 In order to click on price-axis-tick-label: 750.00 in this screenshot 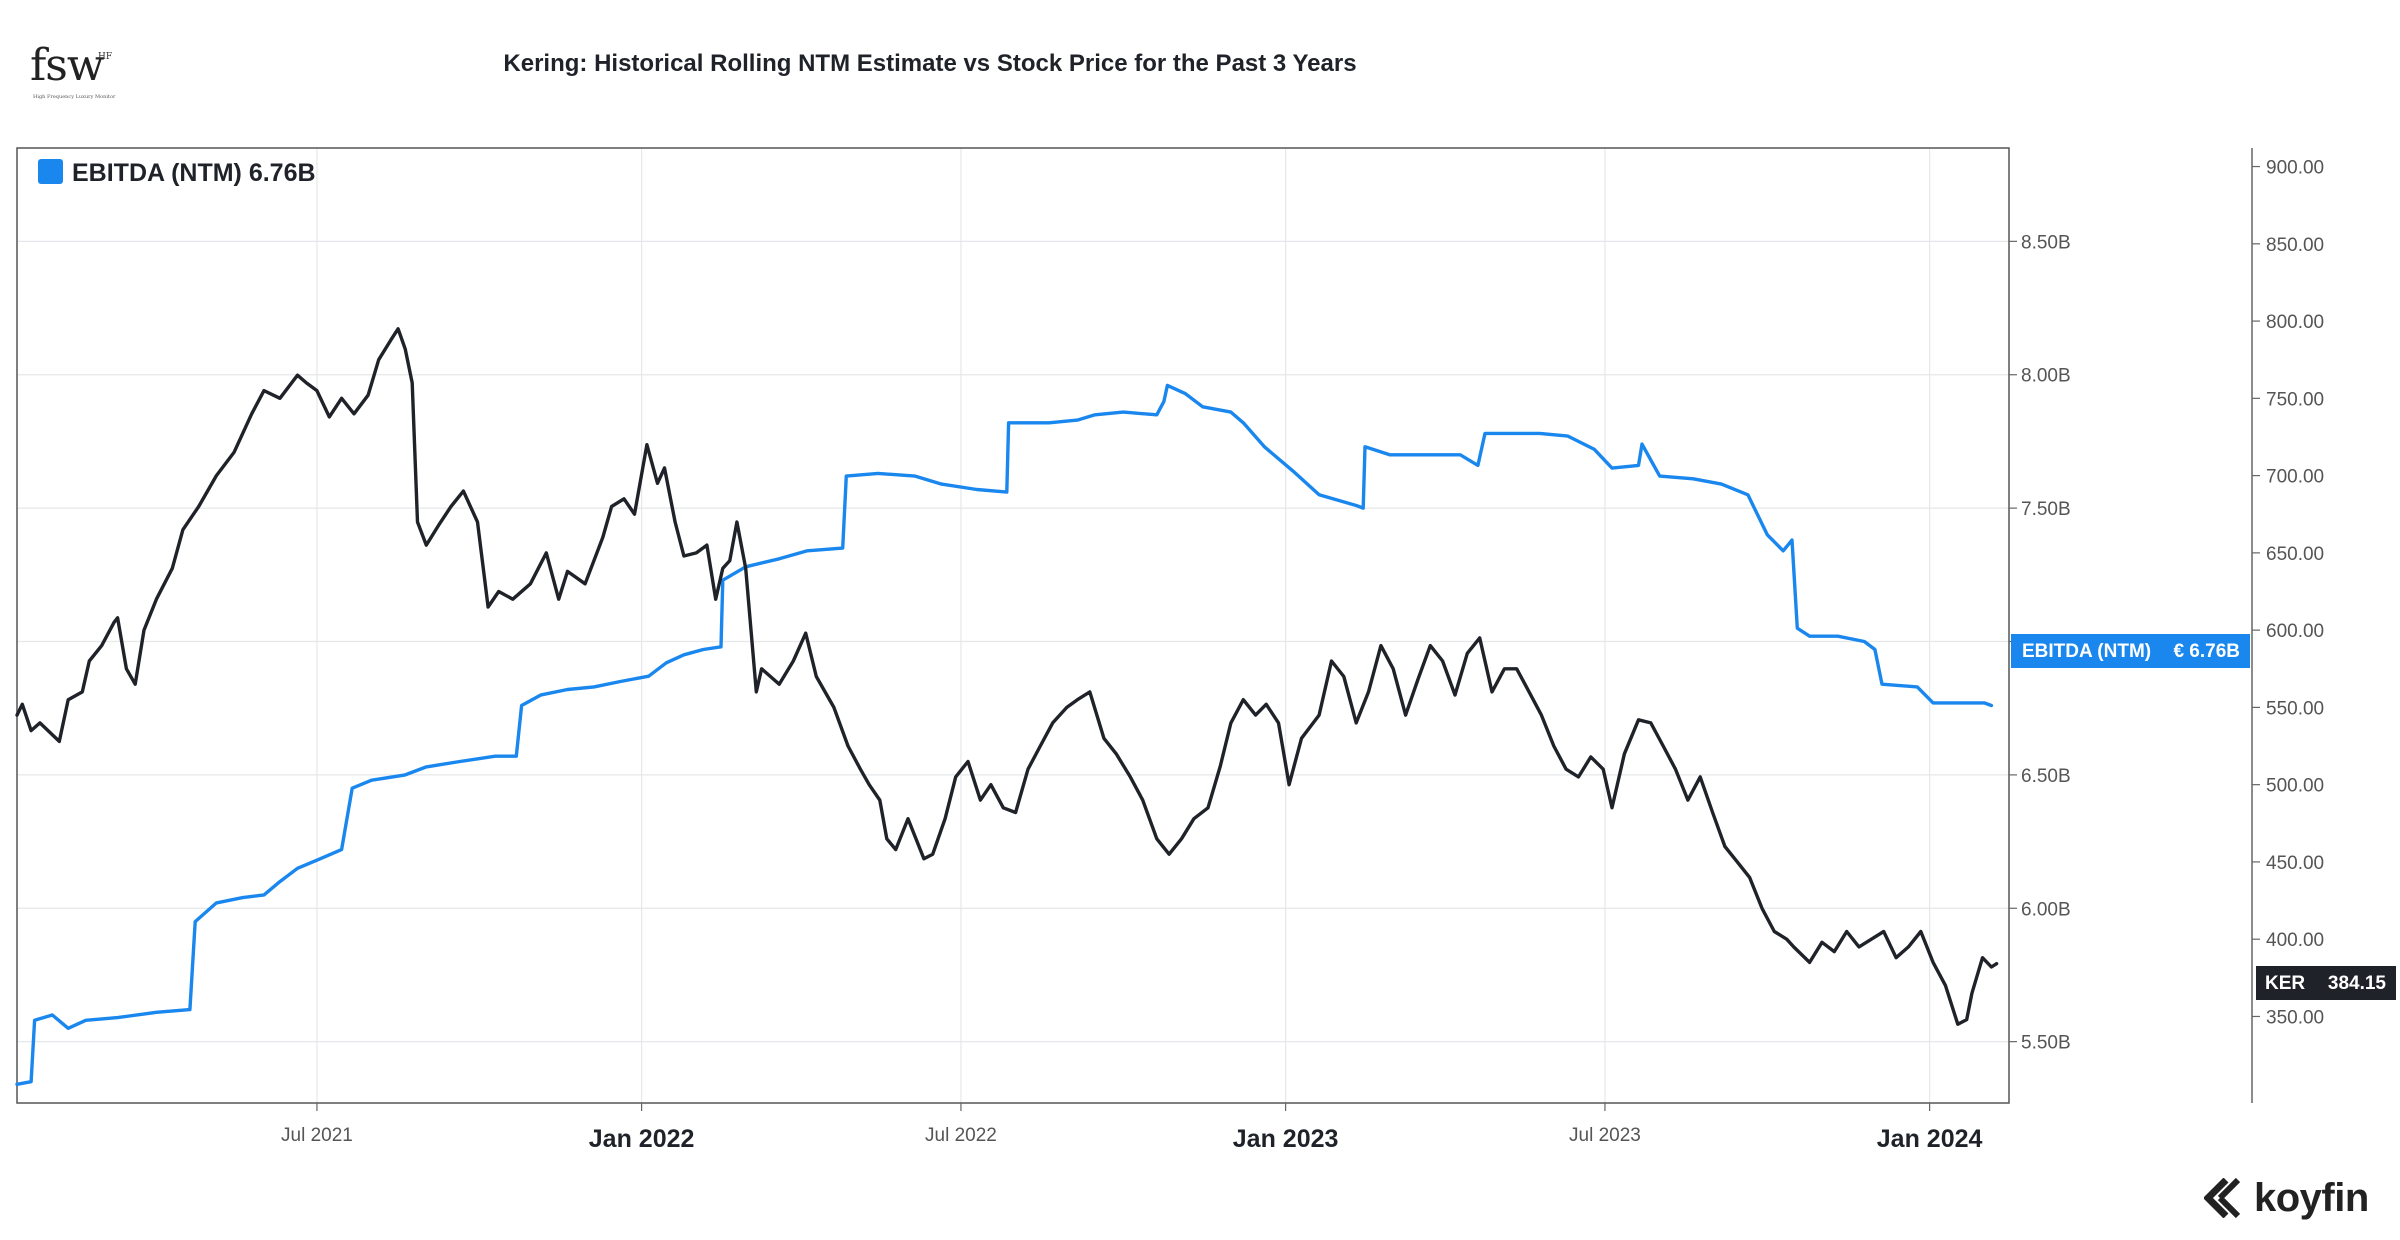, I will do `click(2295, 399)`.